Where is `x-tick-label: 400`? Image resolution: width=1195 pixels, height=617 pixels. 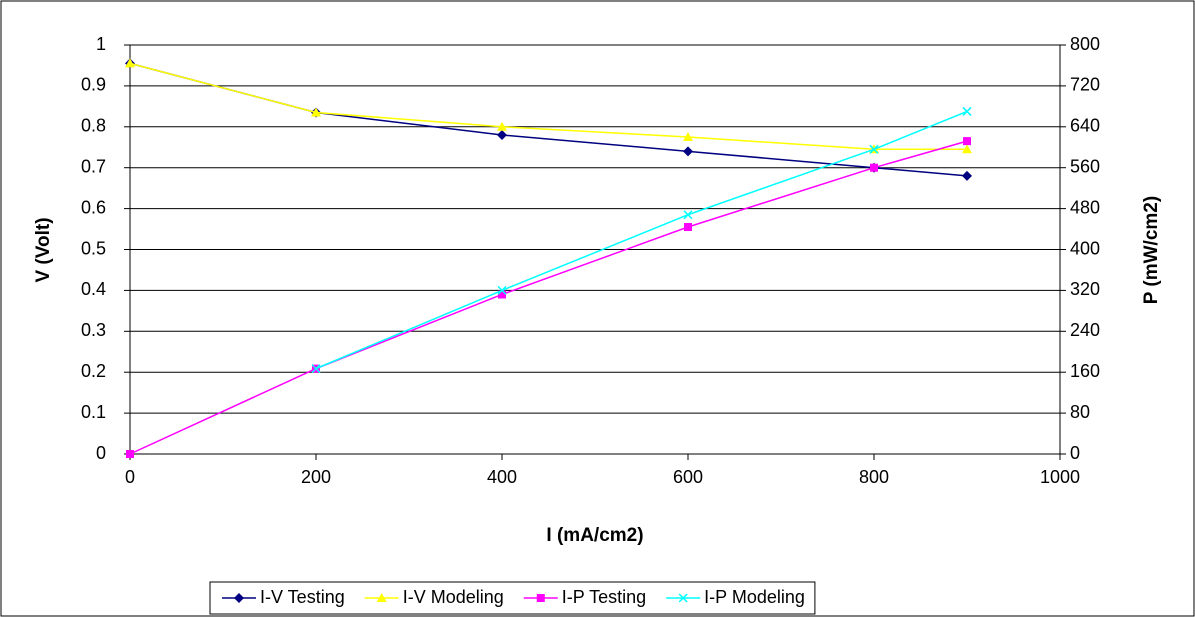
x-tick-label: 400 is located at coordinates (502, 477).